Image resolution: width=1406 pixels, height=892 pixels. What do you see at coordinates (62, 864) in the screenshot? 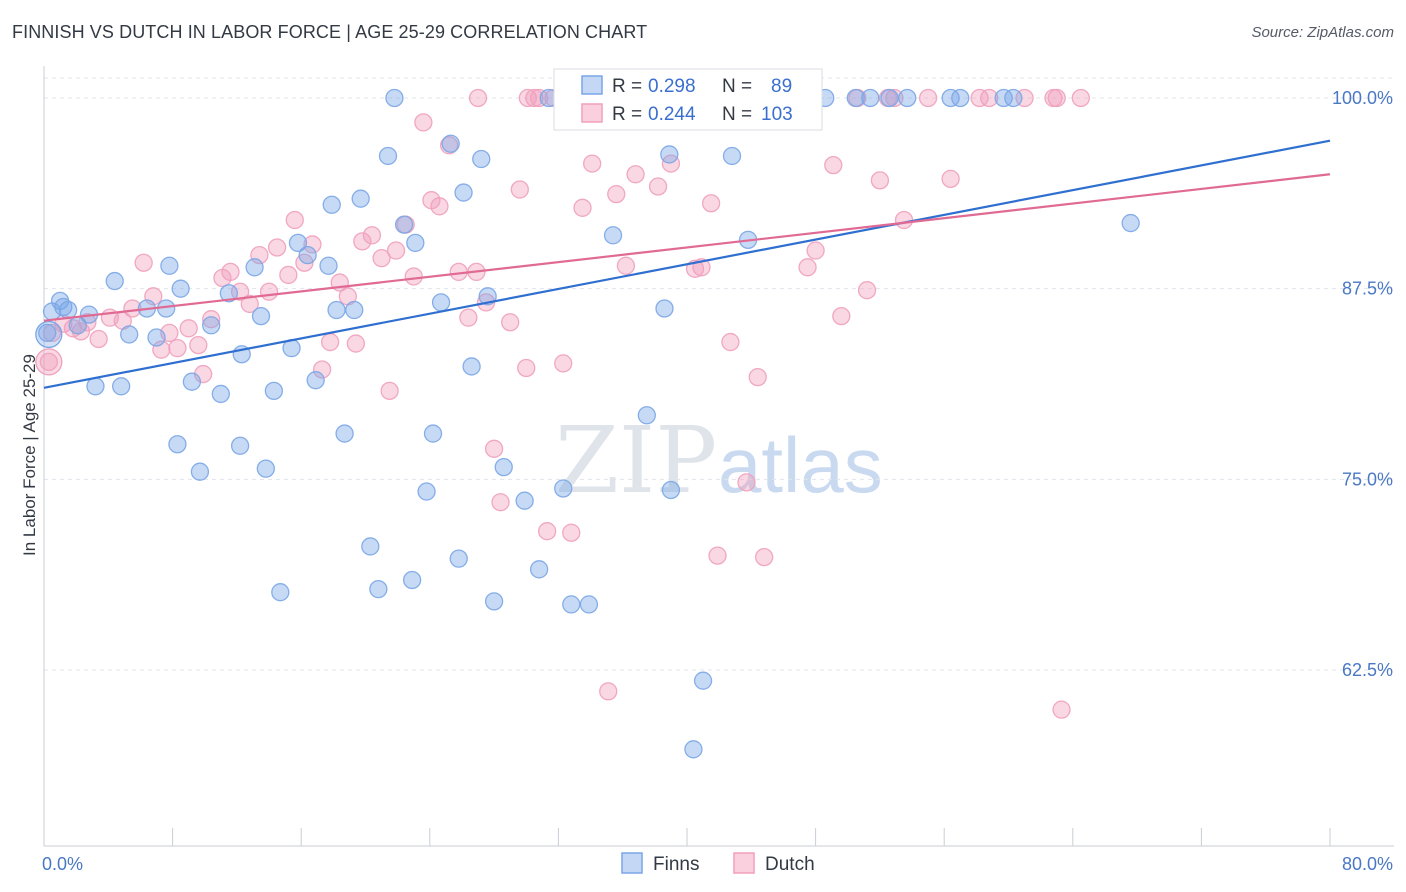
I see `x-tick-label-0: 0.0%` at bounding box center [62, 864].